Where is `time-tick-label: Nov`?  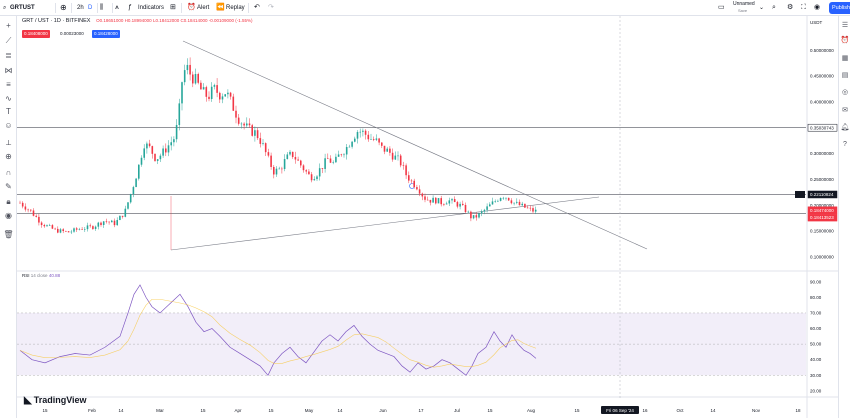 time-tick-label: Nov is located at coordinates (756, 410).